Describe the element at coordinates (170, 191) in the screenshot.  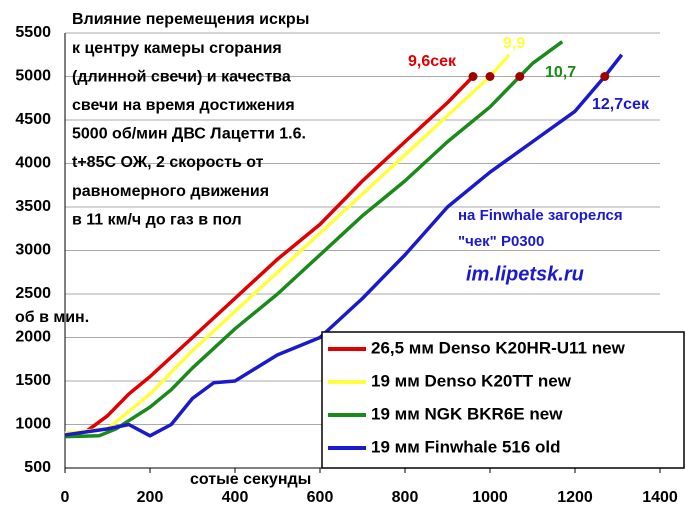
I see `chart-title: равномерного движения` at that location.